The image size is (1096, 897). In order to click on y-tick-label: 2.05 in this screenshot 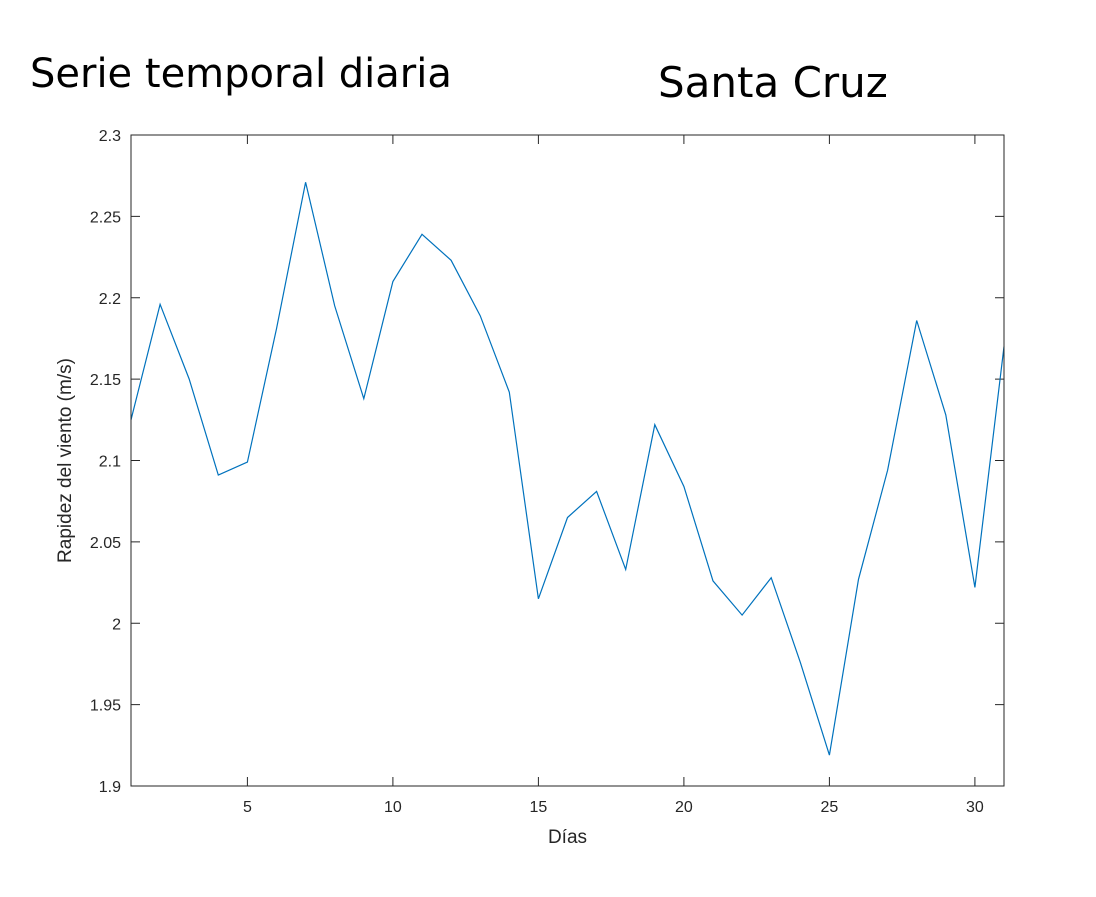, I will do `click(105, 543)`.